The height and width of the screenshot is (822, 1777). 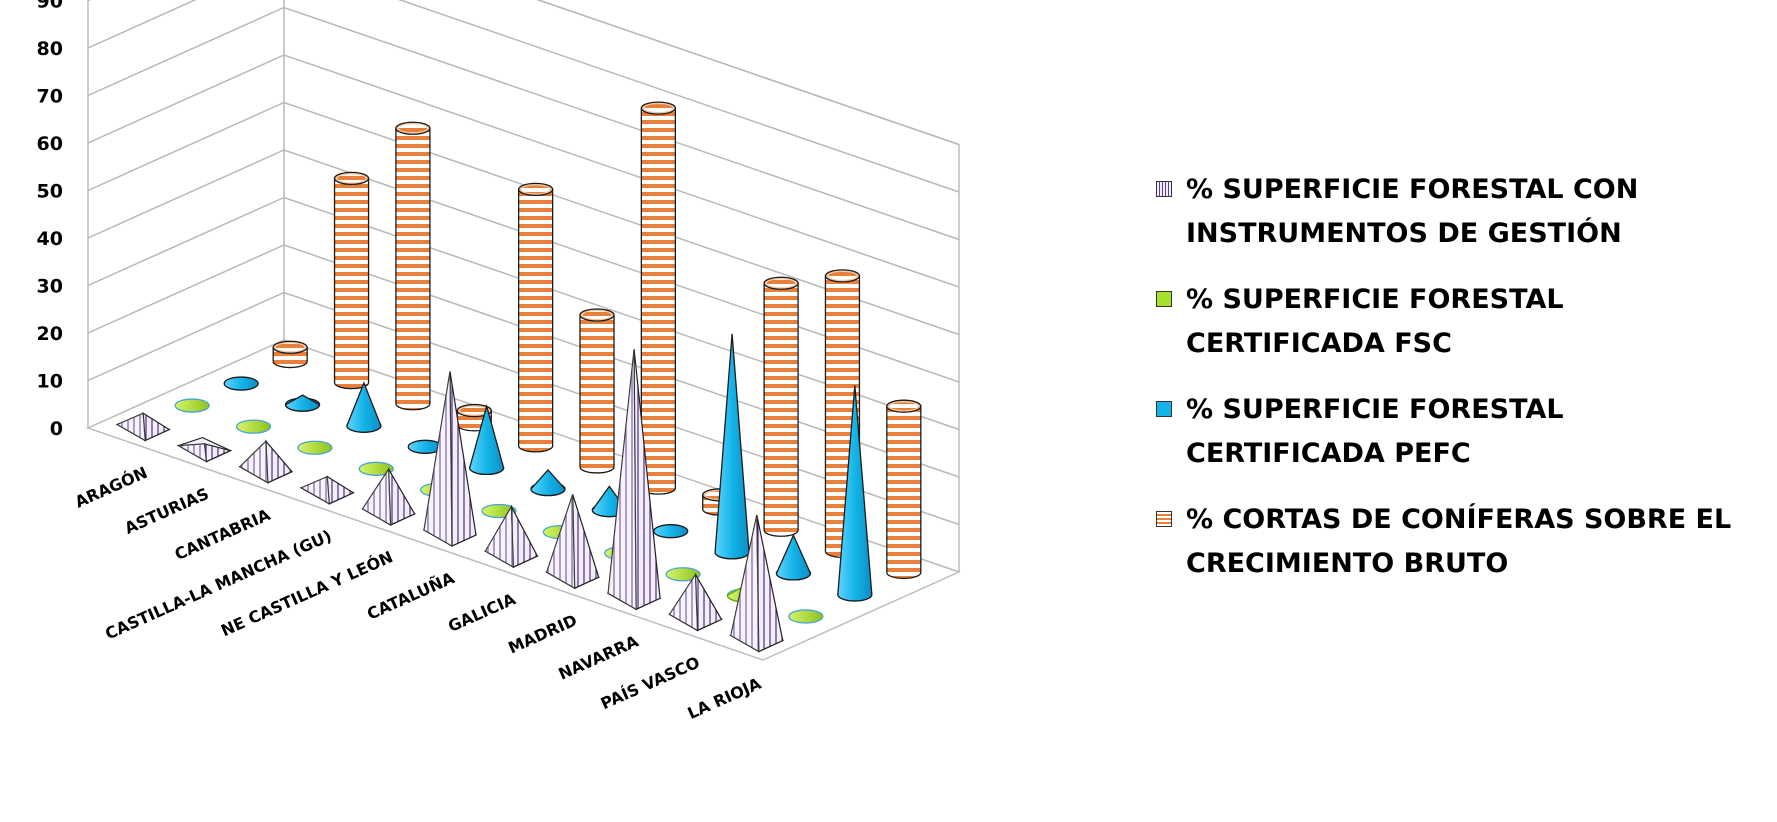 What do you see at coordinates (1164, 299) in the screenshot?
I see `legend-swatch-fsc` at bounding box center [1164, 299].